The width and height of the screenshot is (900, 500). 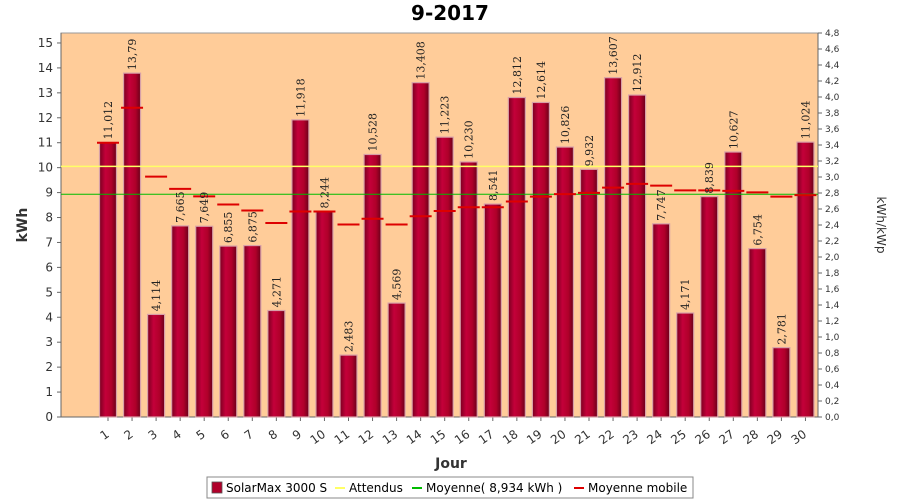 I want to click on x-tick-label: 25, so click(x=678, y=437).